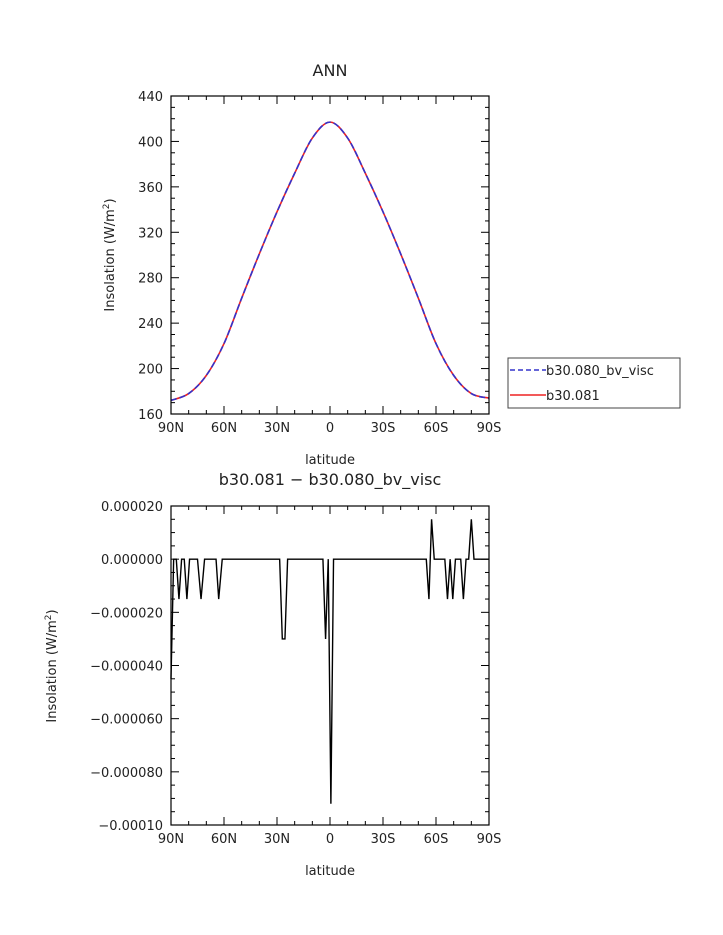  Describe the element at coordinates (171, 839) in the screenshot. I see `bottom-x-tick-label: 90N` at that location.